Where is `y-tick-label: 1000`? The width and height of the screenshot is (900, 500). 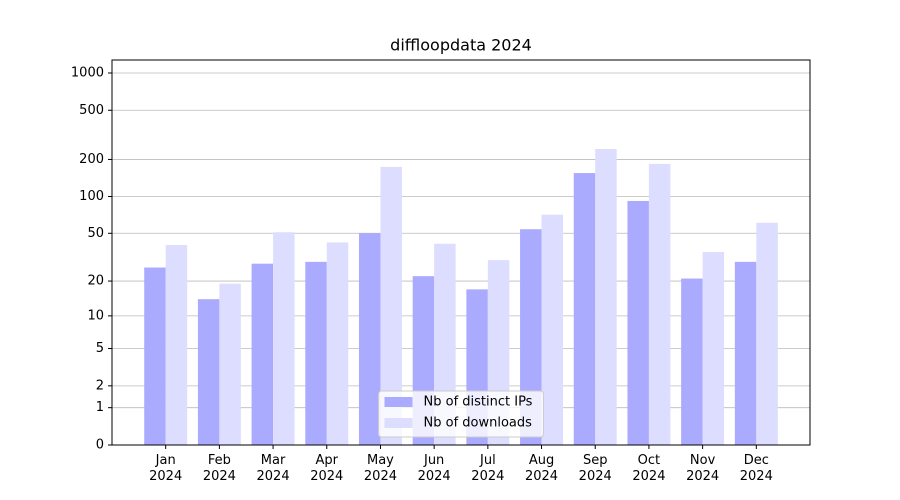 y-tick-label: 1000 is located at coordinates (87, 72).